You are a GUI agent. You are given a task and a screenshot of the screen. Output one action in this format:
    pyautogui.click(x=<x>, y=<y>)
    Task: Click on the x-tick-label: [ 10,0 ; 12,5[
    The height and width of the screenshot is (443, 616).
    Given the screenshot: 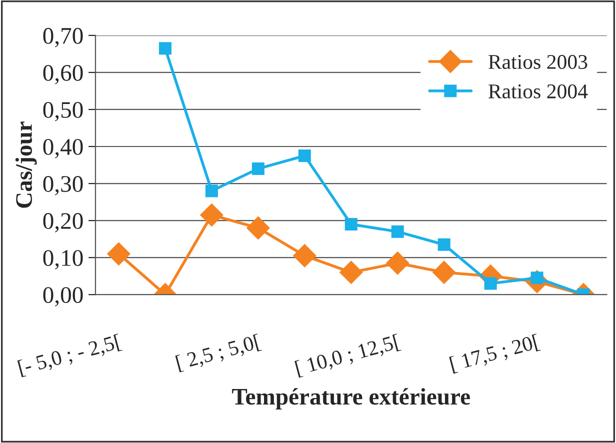 What is the action you would take?
    pyautogui.click(x=348, y=356)
    